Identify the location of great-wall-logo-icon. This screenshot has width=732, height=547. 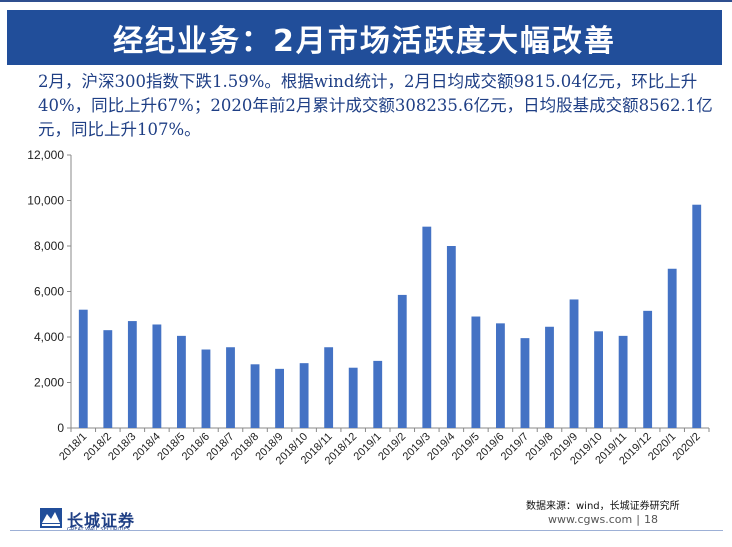
(51, 518).